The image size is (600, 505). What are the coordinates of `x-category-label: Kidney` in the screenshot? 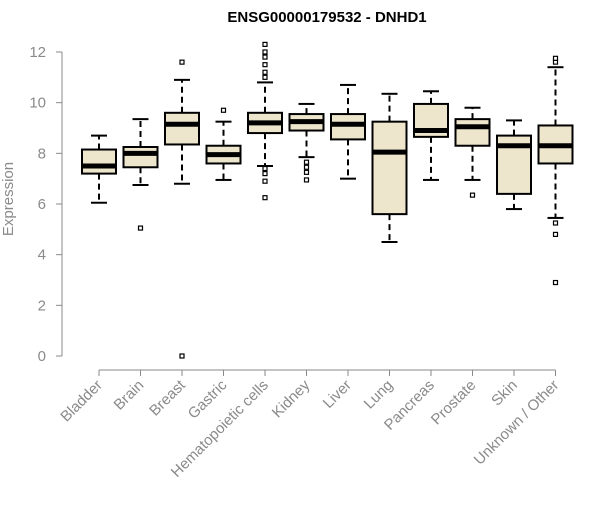 It's located at (291, 398).